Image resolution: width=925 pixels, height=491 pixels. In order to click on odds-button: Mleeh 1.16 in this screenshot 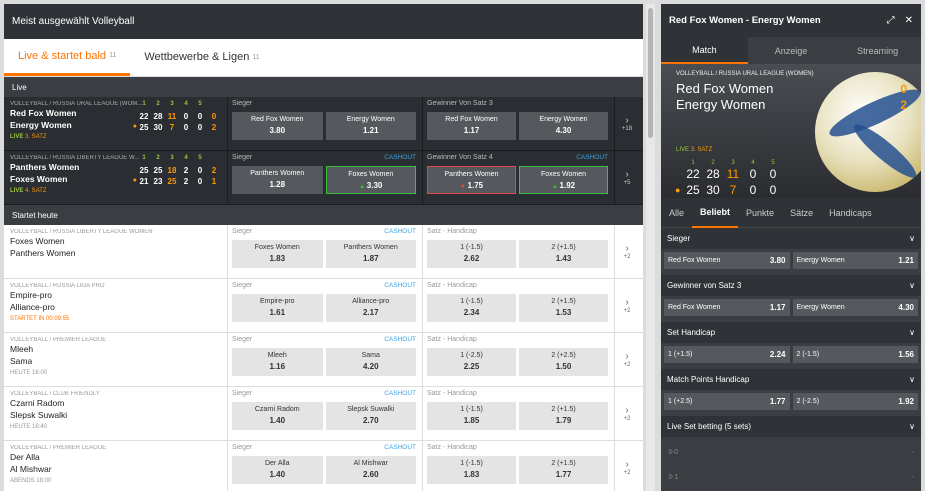, I will do `click(277, 362)`.